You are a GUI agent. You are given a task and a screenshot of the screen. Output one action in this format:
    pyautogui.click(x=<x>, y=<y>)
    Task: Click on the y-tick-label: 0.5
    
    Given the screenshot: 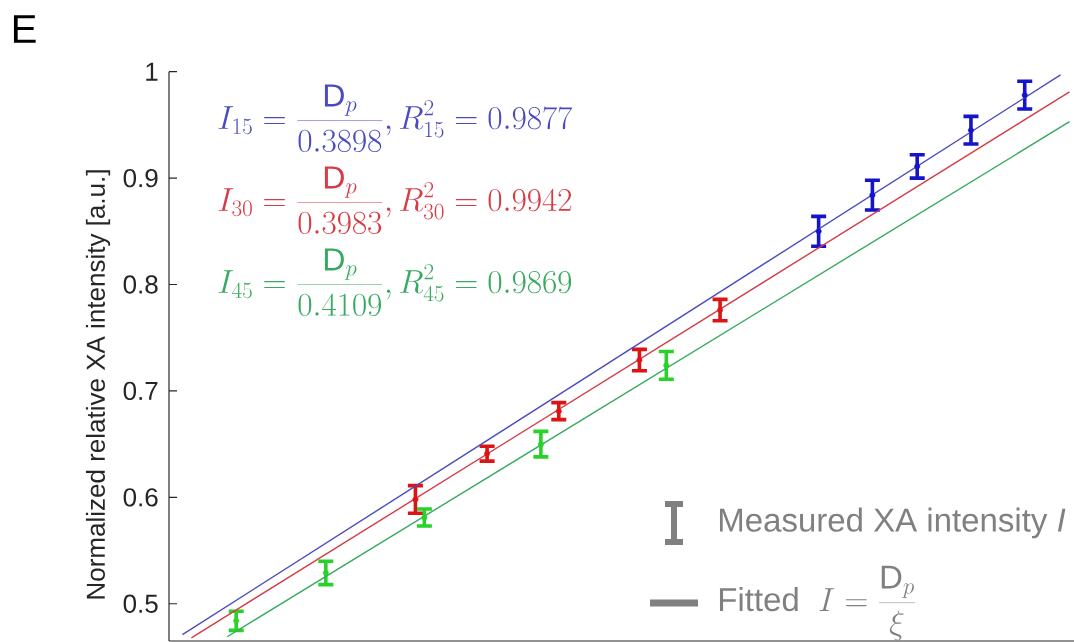 What is the action you would take?
    pyautogui.click(x=140, y=603)
    